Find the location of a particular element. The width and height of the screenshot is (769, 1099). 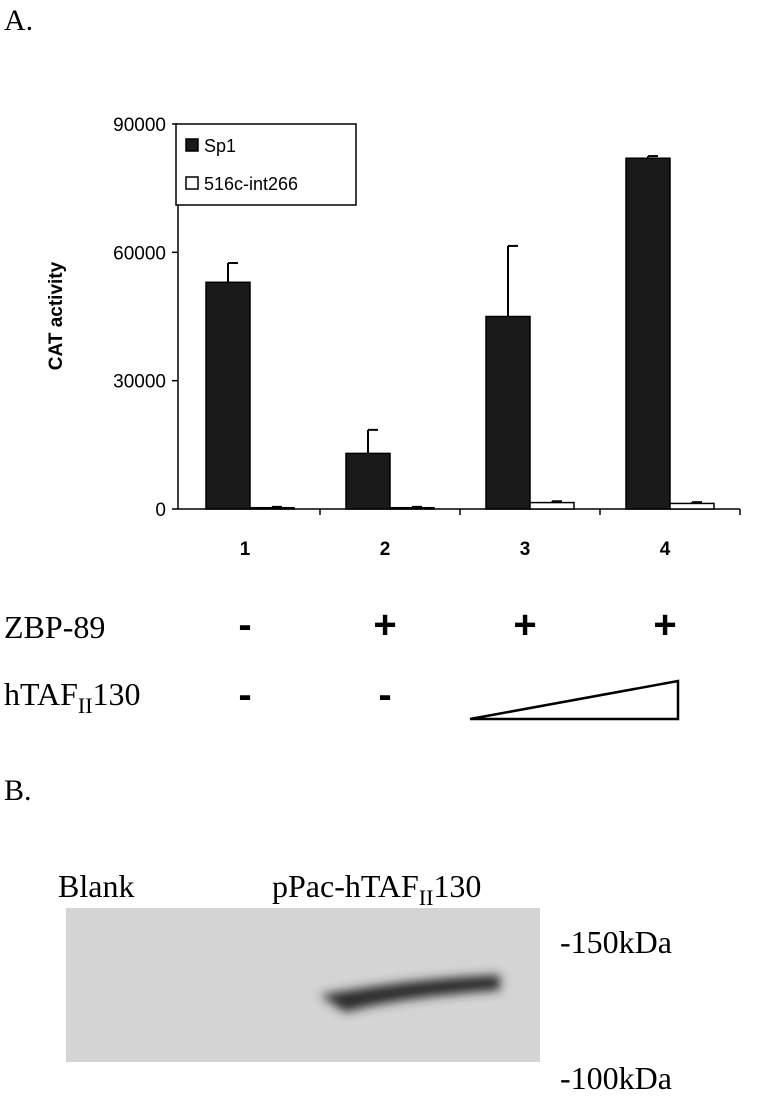

x-tick-label: 4 is located at coordinates (665, 549).